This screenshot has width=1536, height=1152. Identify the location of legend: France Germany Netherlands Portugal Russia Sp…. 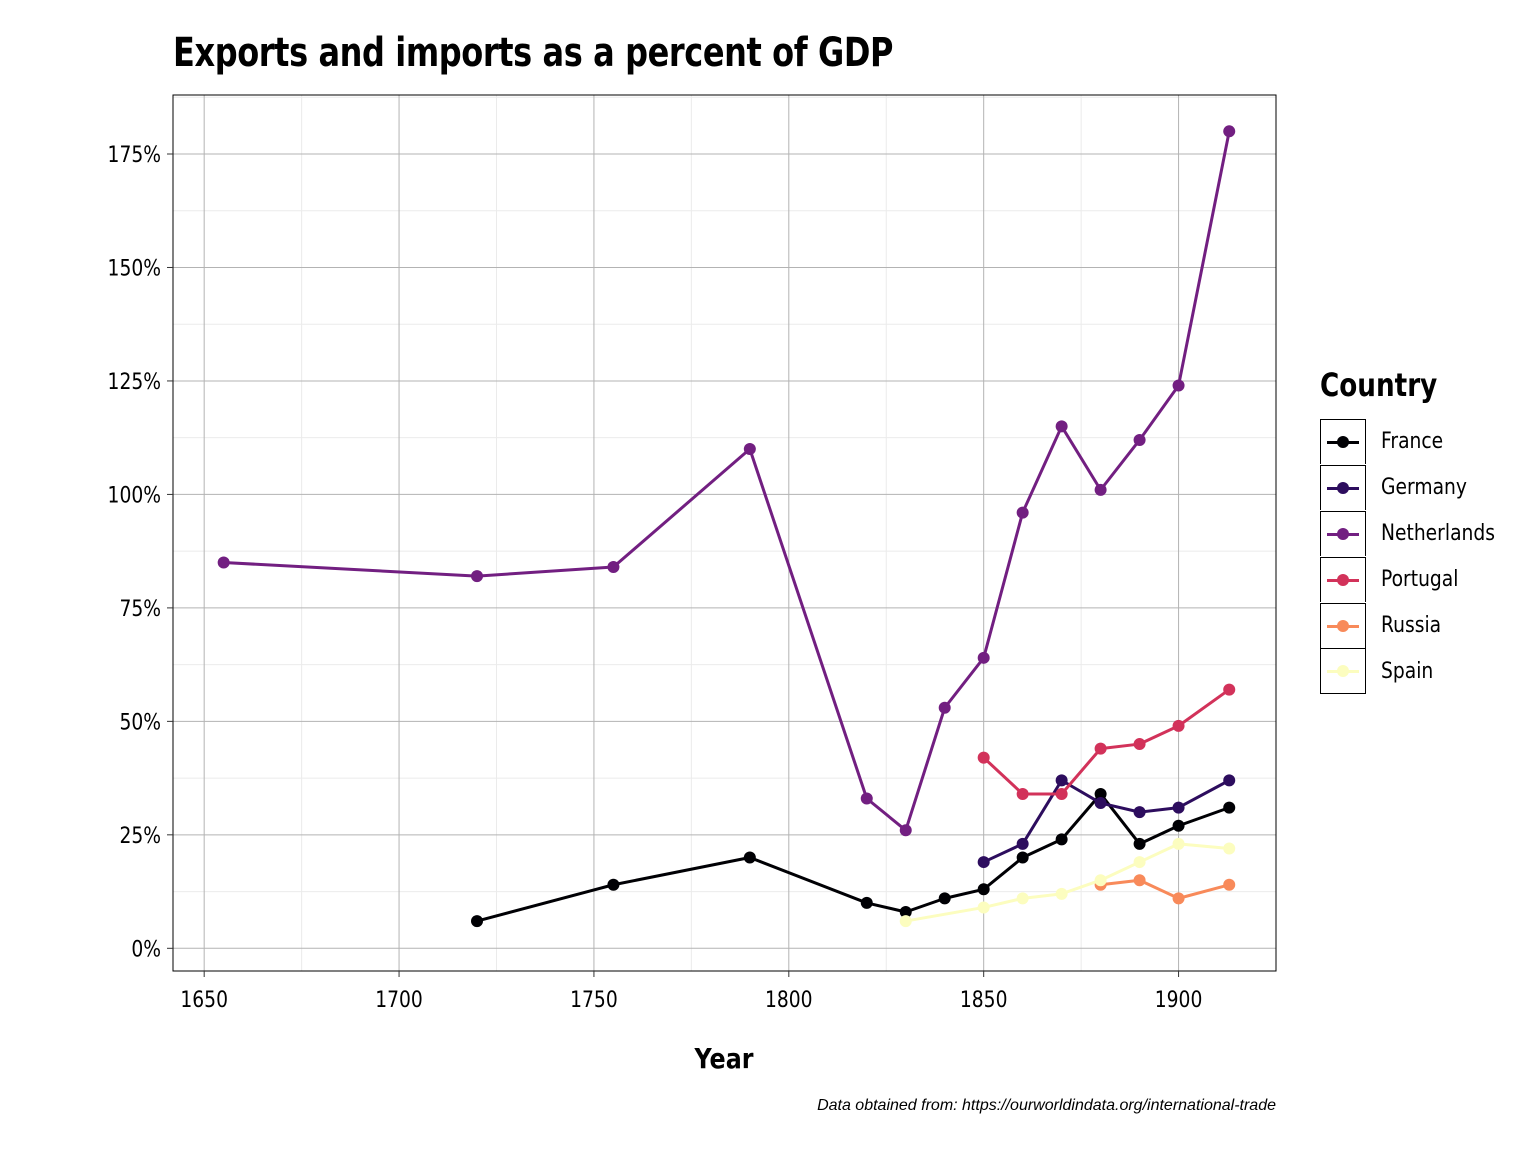
(1417, 556).